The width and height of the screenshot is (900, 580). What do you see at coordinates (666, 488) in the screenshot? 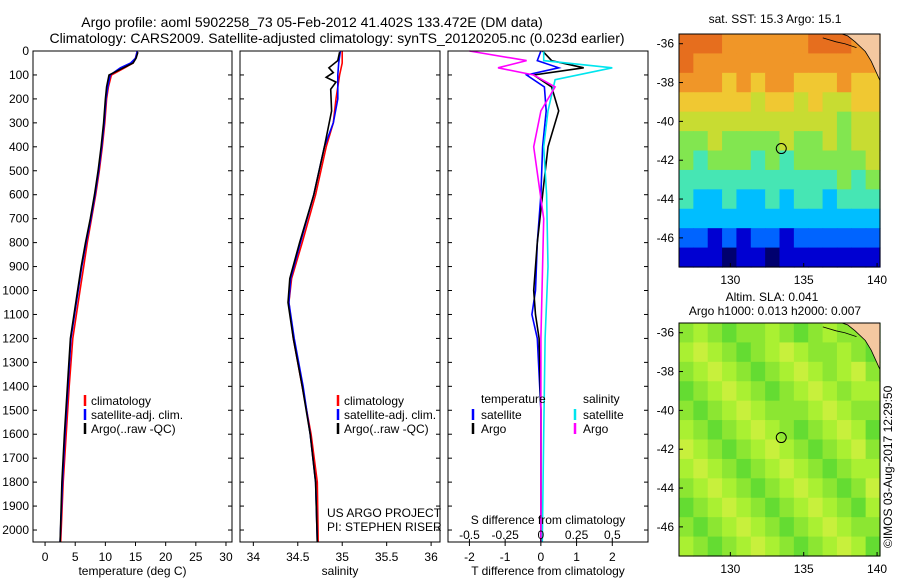
I see `lat-tick-label: -44` at bounding box center [666, 488].